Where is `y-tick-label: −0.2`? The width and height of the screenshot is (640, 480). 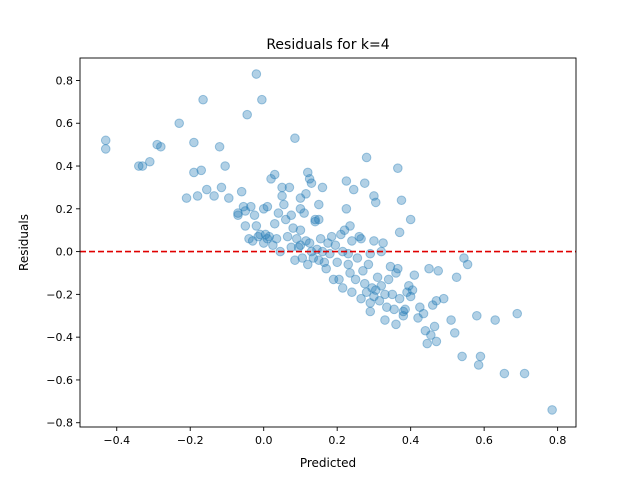 y-tick-label: −0.2 is located at coordinates (59, 294).